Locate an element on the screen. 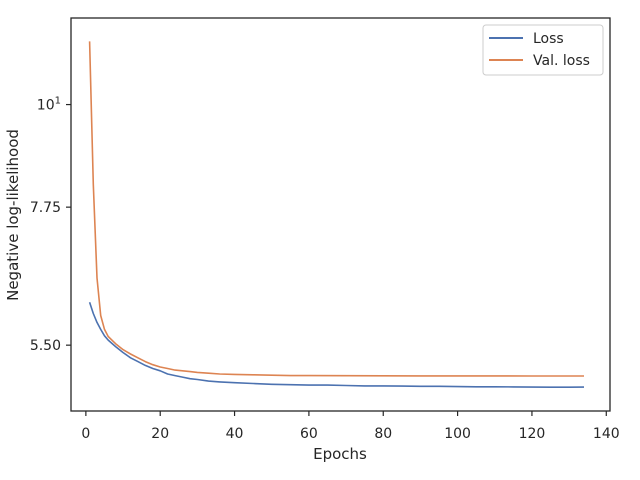  legend: Loss Val. loss is located at coordinates (543, 50).